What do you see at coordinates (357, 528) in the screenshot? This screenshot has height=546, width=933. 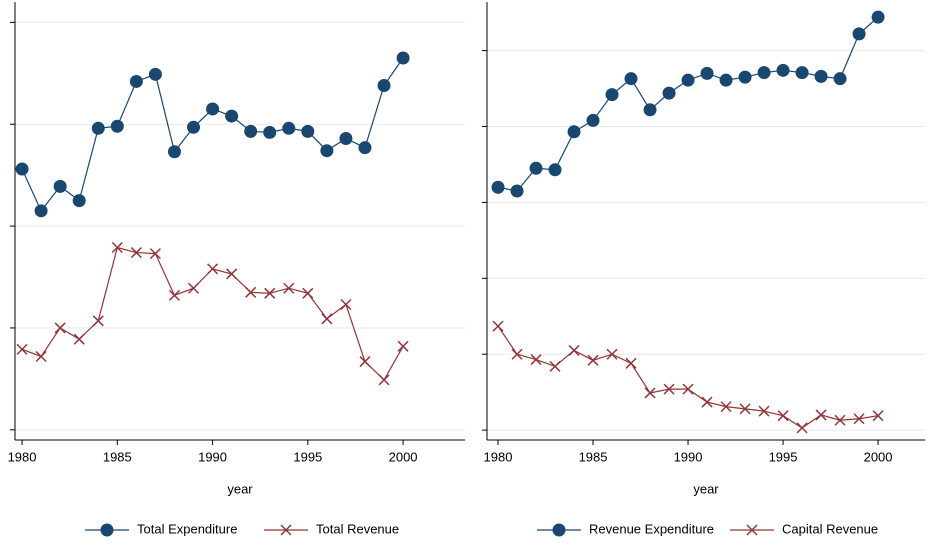 I see `legend-label: Total Revenue` at bounding box center [357, 528].